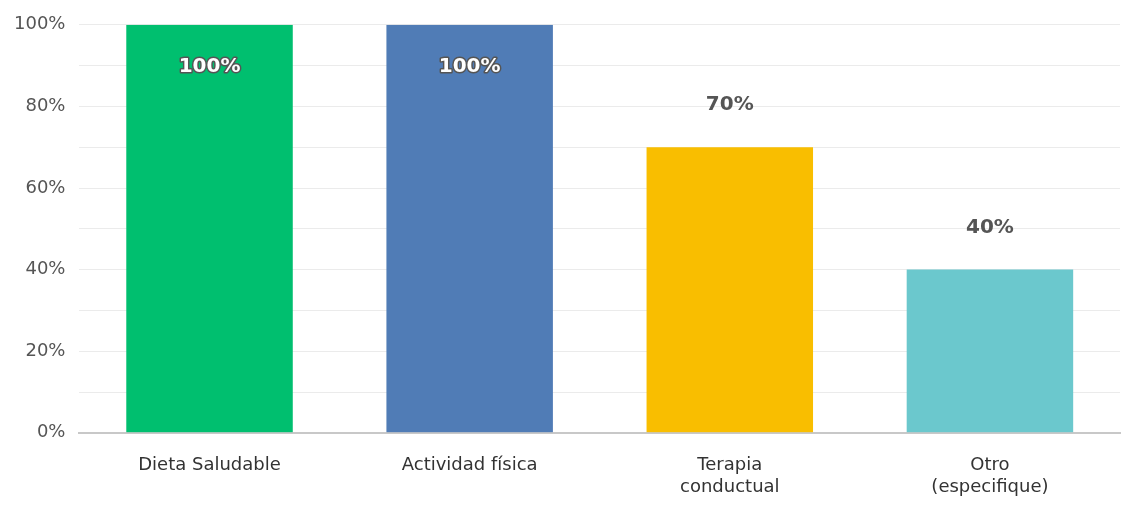 This screenshot has width=1122, height=520. What do you see at coordinates (45, 268) in the screenshot?
I see `y-tick-label: 40%` at bounding box center [45, 268].